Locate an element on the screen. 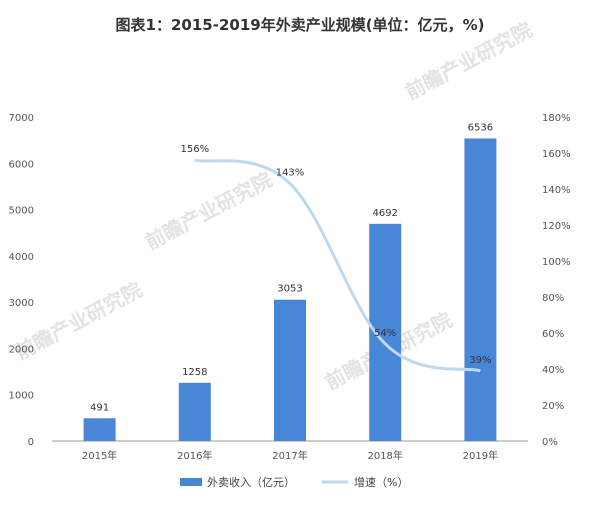 The image size is (600, 509). legend: 外卖收入（亿元） 增速（%） is located at coordinates (294, 482).